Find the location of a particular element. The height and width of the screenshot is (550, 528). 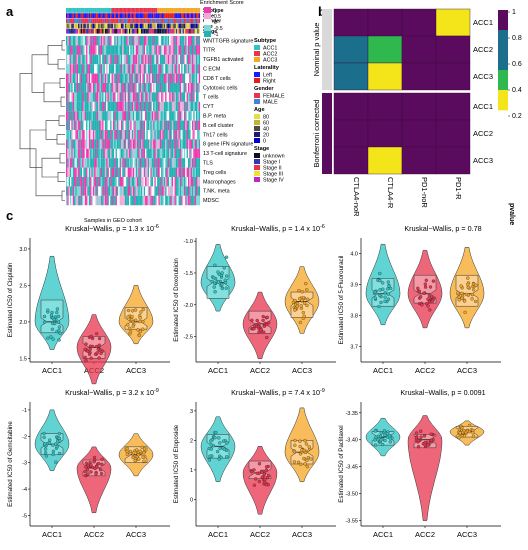

signature-label: 8 gene IFN signature is located at coordinates (228, 145).